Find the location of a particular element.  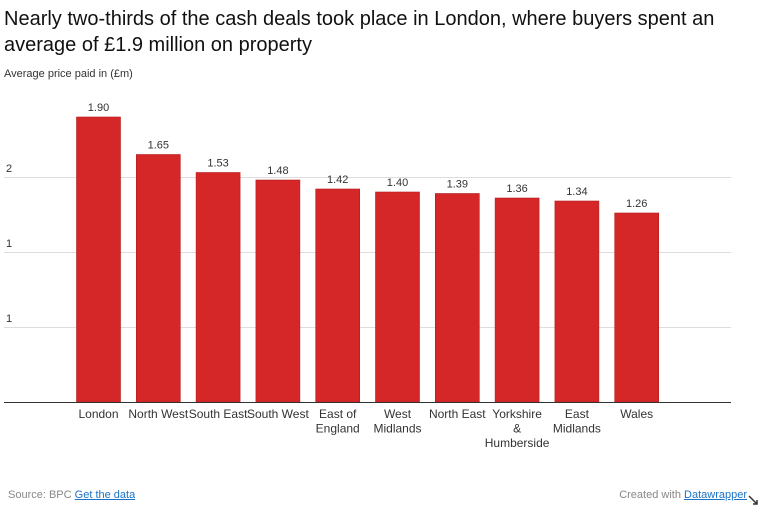

category-label-line: & is located at coordinates (517, 429).